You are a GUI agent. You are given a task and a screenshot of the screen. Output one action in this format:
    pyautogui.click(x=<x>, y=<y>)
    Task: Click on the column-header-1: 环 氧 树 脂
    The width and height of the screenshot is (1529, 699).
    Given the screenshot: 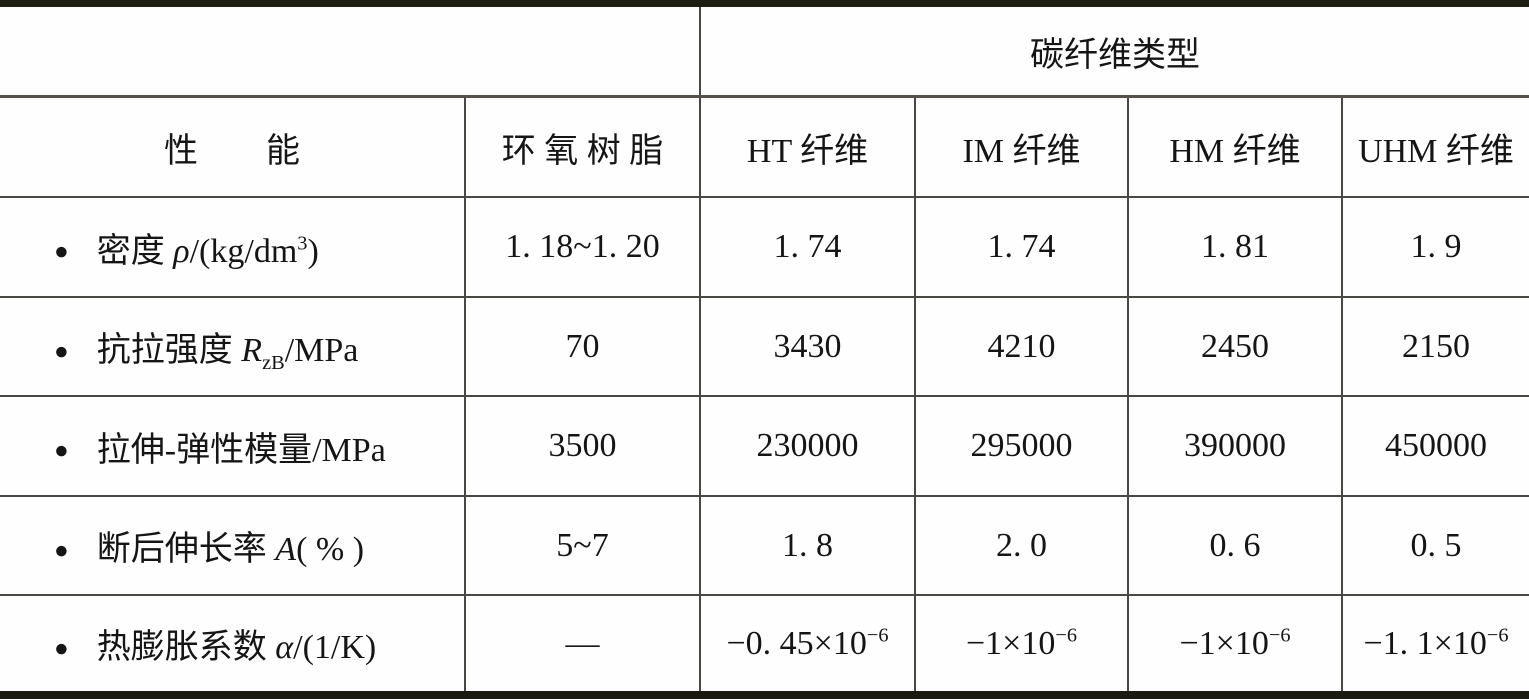 What is the action you would take?
    pyautogui.click(x=582, y=147)
    